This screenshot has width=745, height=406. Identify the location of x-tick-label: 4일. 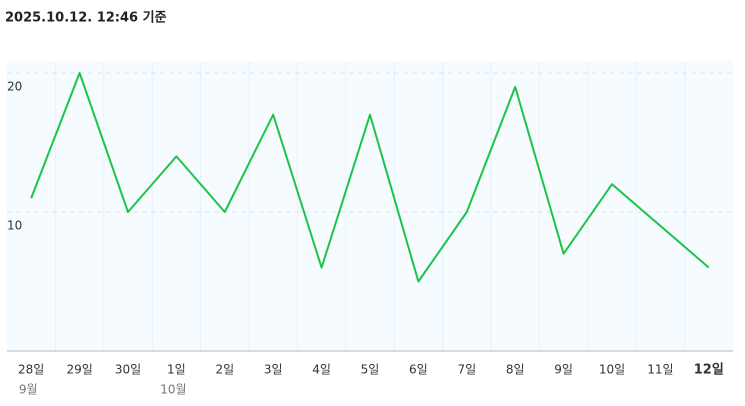
(321, 370).